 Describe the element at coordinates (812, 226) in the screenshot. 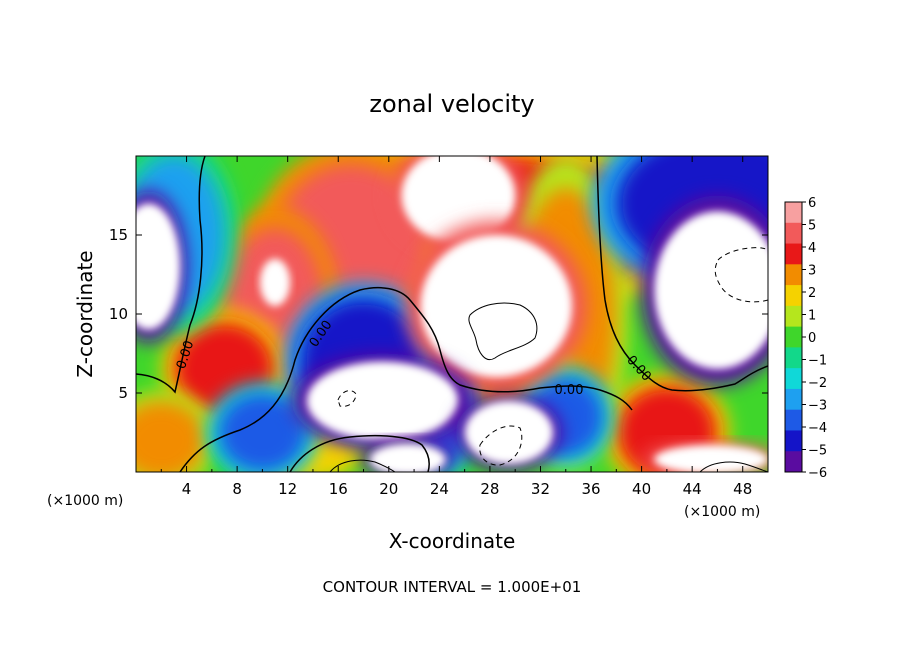

I see `colorbar-tick-label: 5` at that location.